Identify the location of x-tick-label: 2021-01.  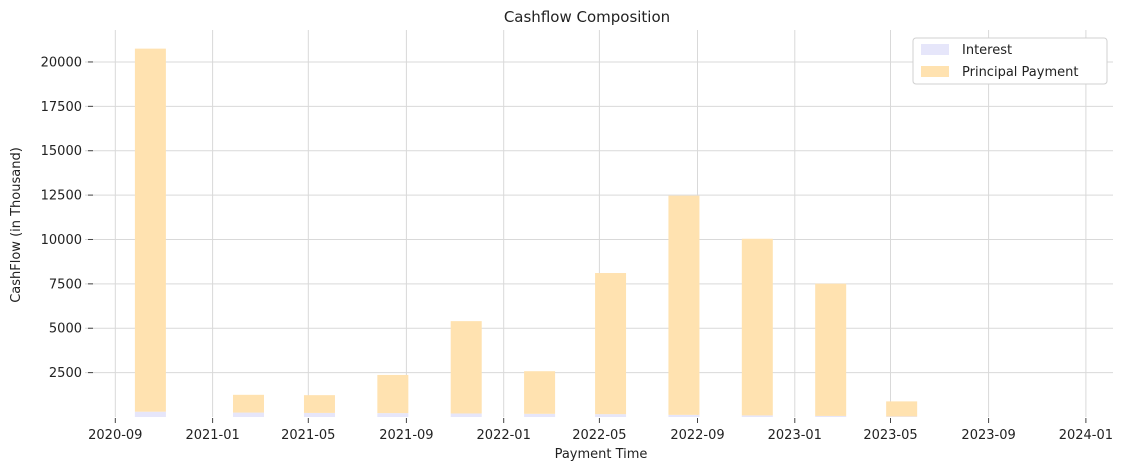
(212, 435).